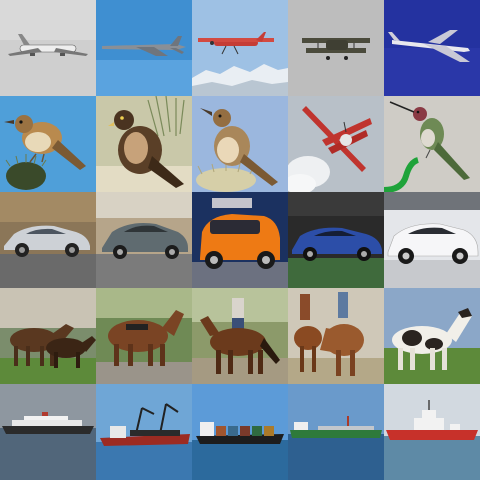  I want to click on tile-bird-hummingbird-feeder, so click(432, 144).